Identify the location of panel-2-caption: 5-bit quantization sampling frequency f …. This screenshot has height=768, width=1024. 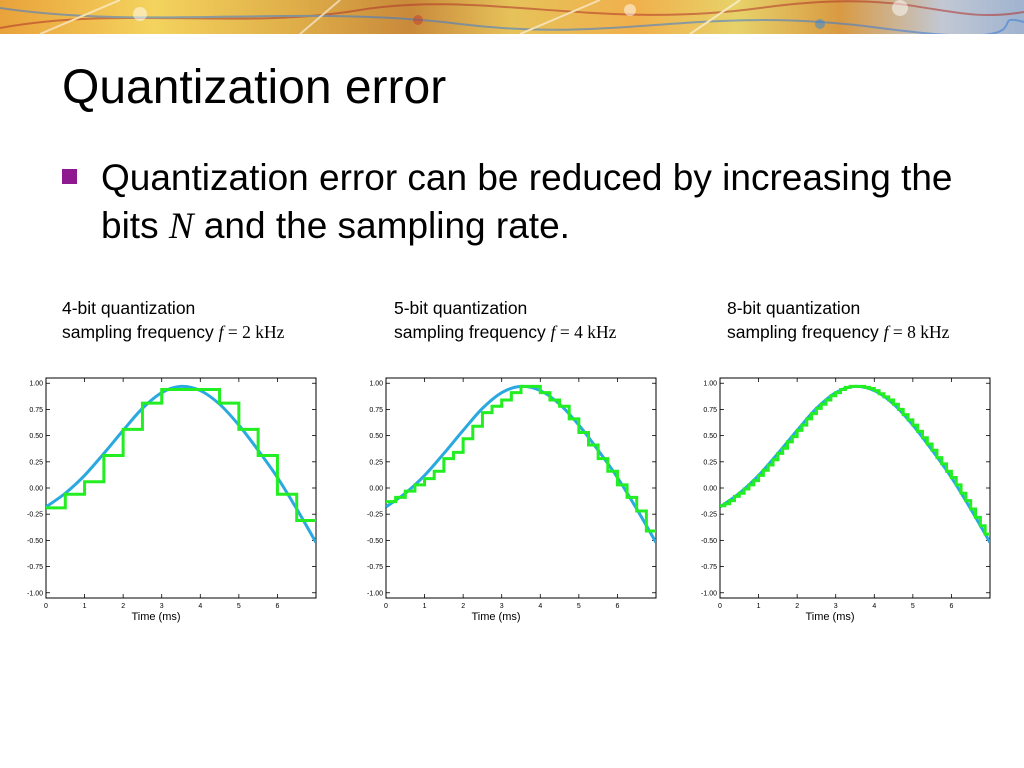
(505, 320).